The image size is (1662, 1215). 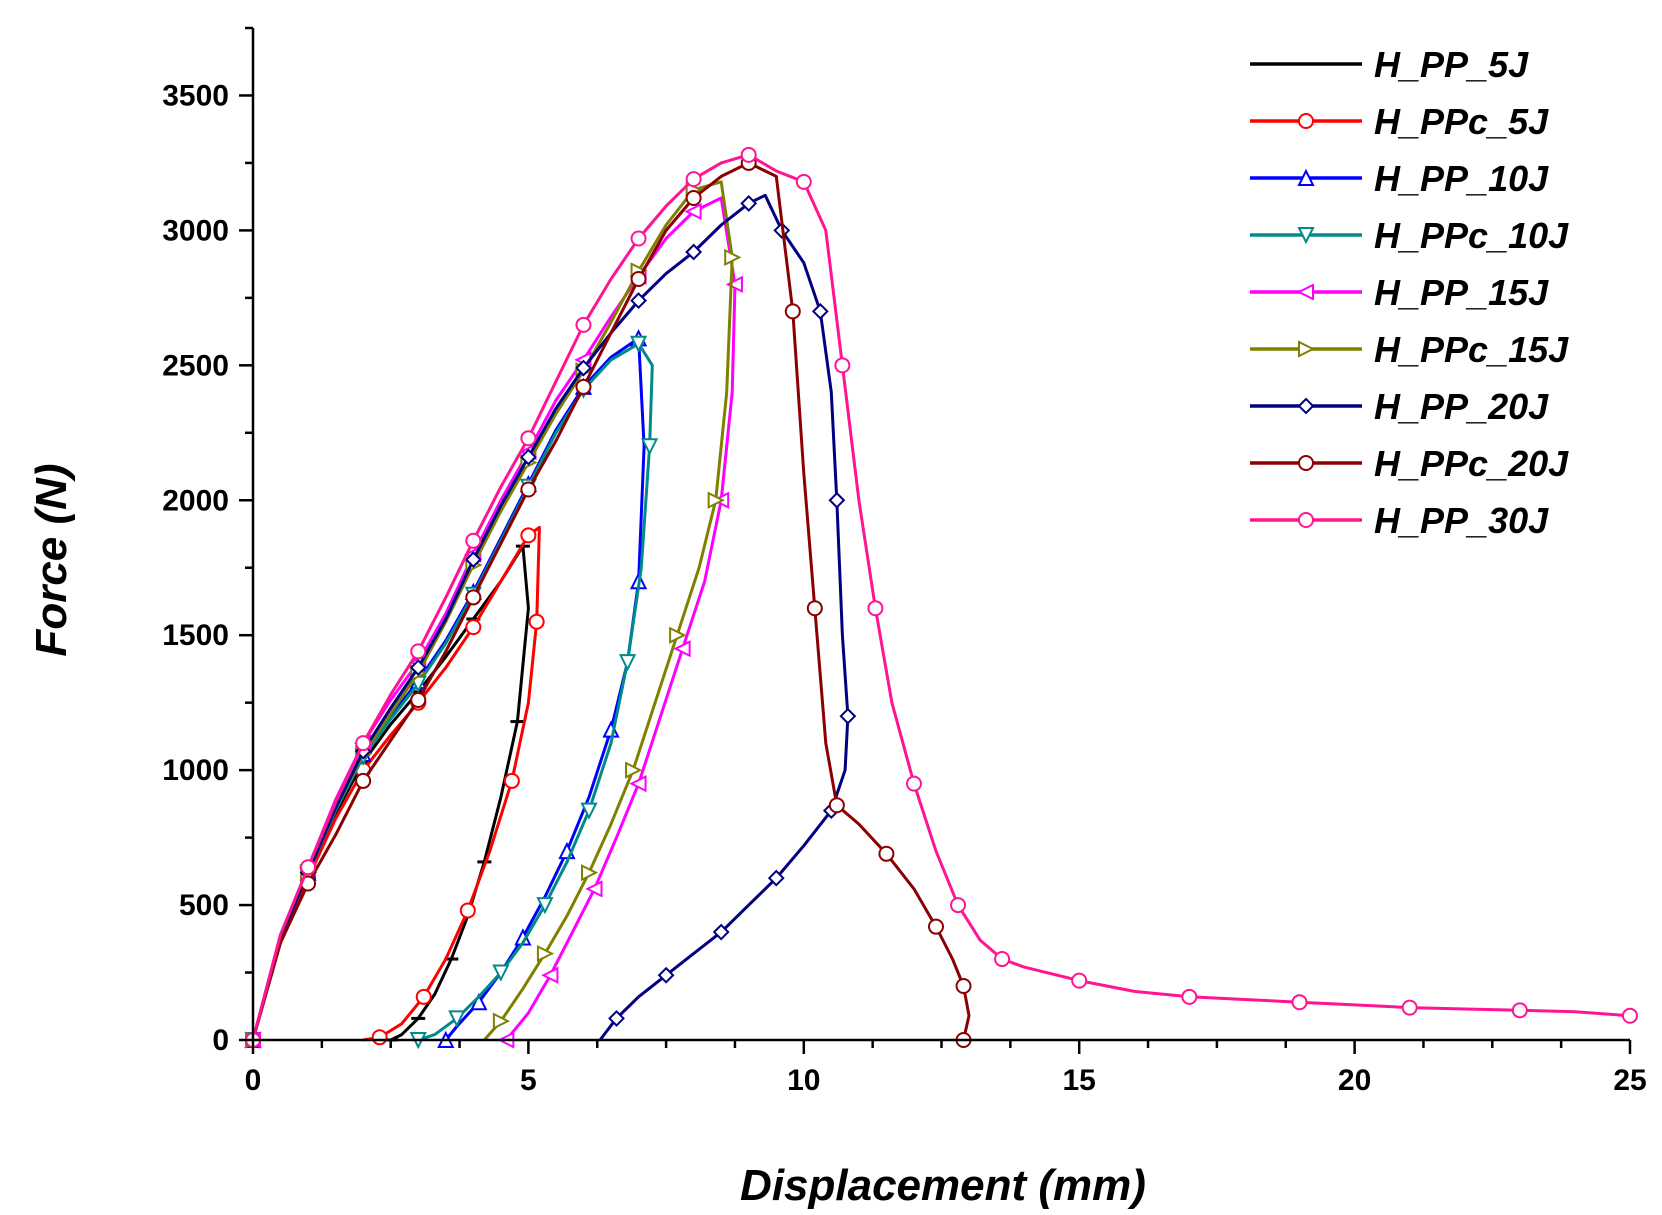 What do you see at coordinates (253, 1080) in the screenshot?
I see `x-tick-label: 0` at bounding box center [253, 1080].